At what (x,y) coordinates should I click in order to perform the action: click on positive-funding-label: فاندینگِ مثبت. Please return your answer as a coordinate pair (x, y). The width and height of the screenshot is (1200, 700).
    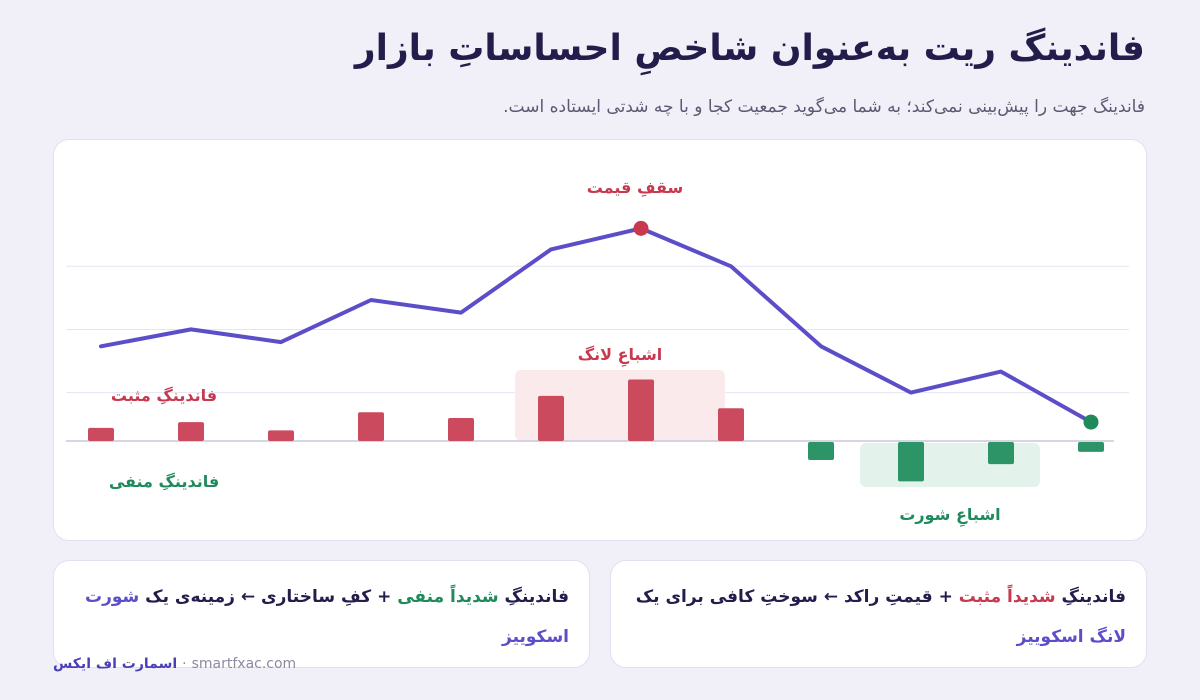
    Looking at the image, I should click on (164, 395).